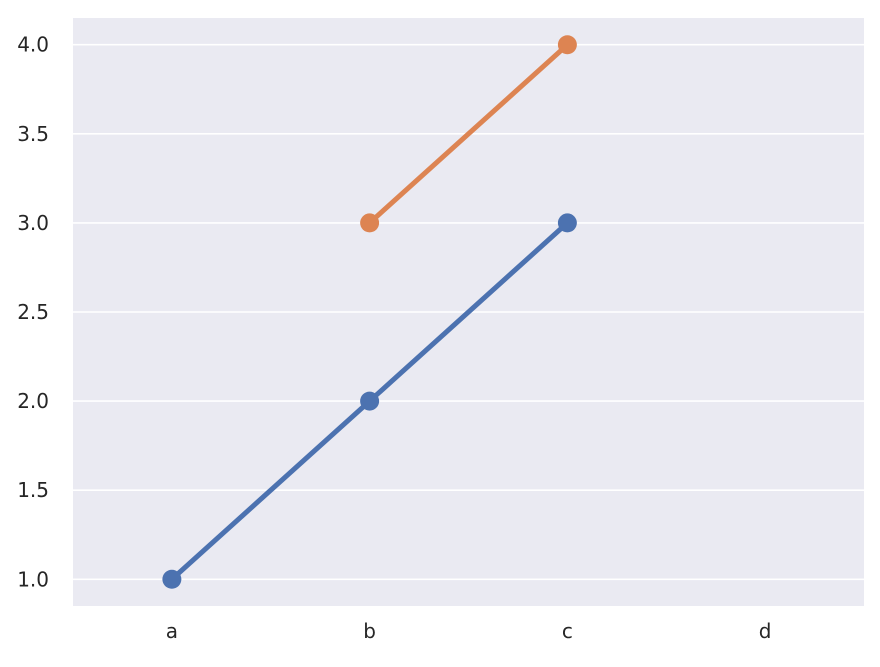 The width and height of the screenshot is (880, 667). What do you see at coordinates (33, 223) in the screenshot?
I see `y-tick-label: 3.0` at bounding box center [33, 223].